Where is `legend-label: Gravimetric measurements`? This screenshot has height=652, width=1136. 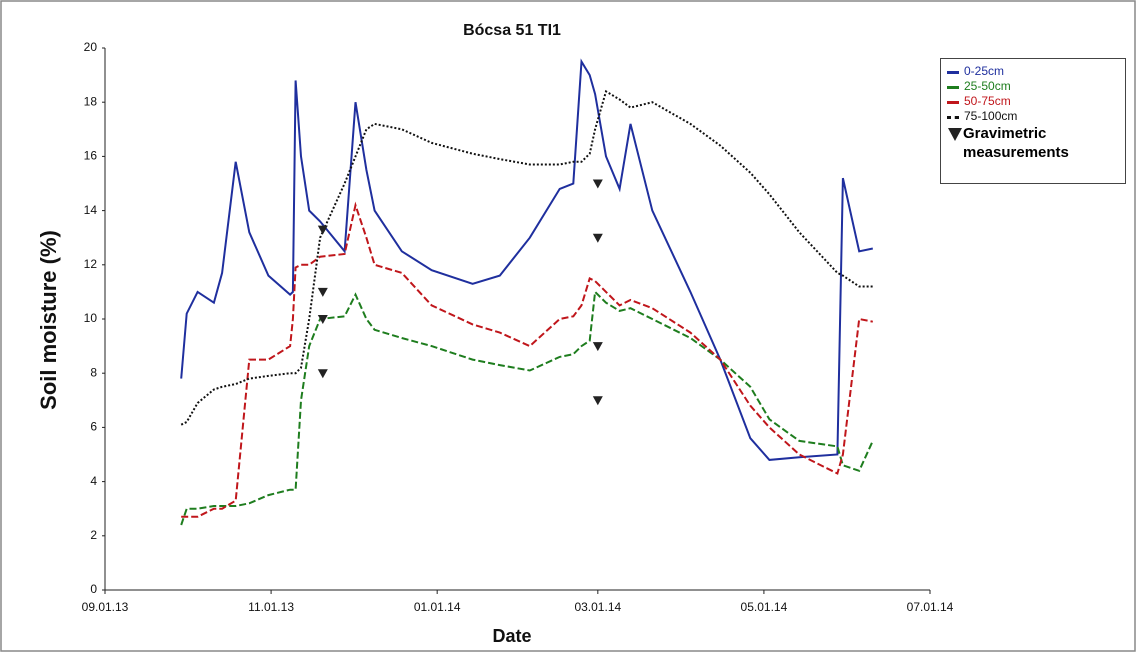
legend-label: Gravimetric measurements is located at coordinates (1016, 143).